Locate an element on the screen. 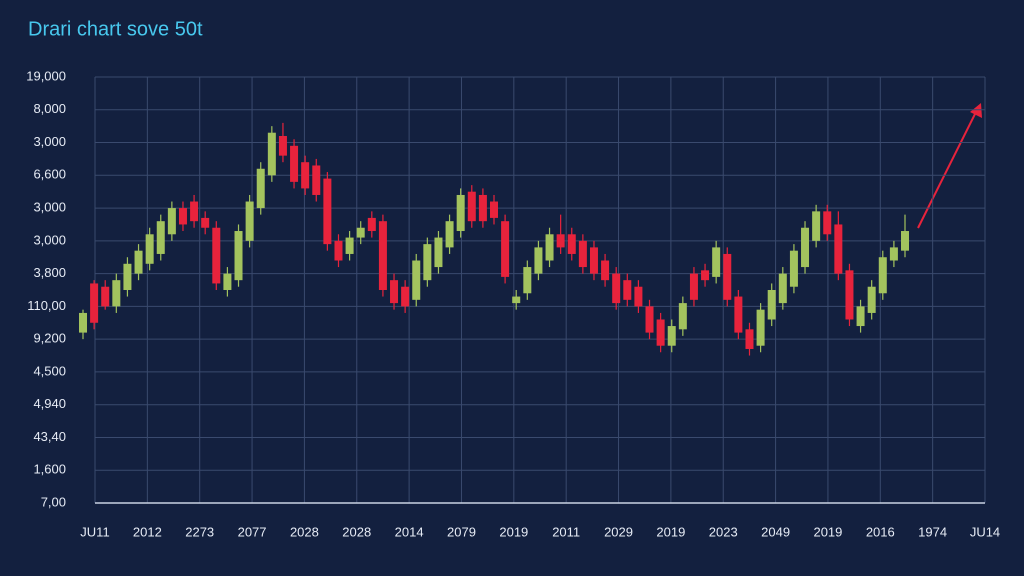 This screenshot has height=576, width=1024. arrow-head is located at coordinates (976, 110).